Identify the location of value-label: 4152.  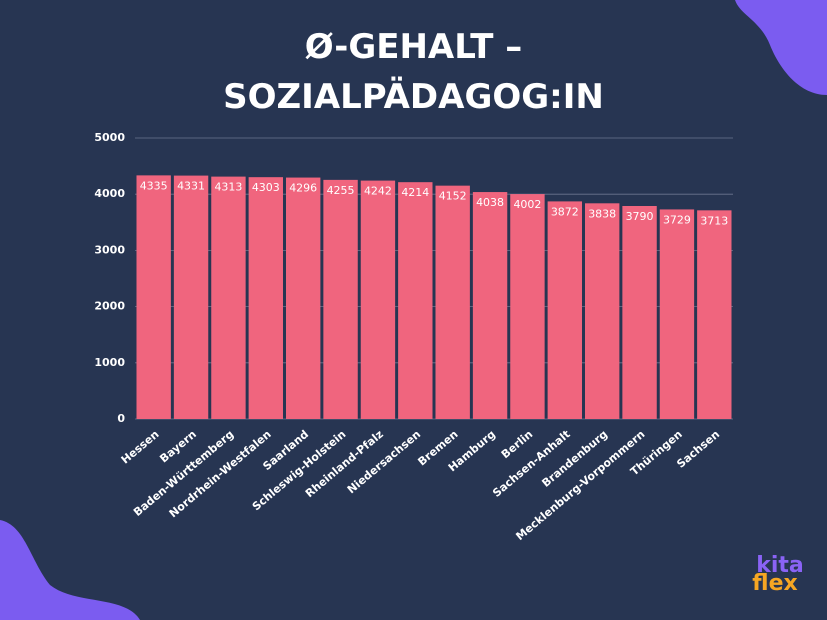
(453, 196).